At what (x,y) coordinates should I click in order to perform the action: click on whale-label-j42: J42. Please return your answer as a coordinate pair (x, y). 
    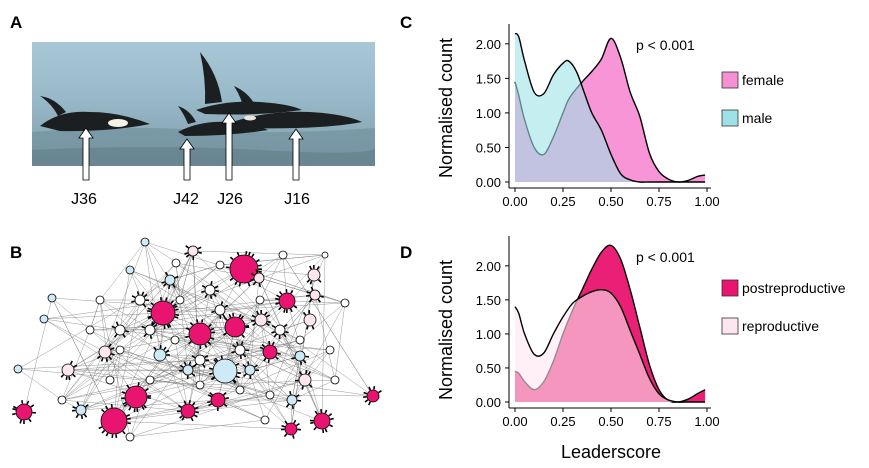
    Looking at the image, I should click on (186, 199).